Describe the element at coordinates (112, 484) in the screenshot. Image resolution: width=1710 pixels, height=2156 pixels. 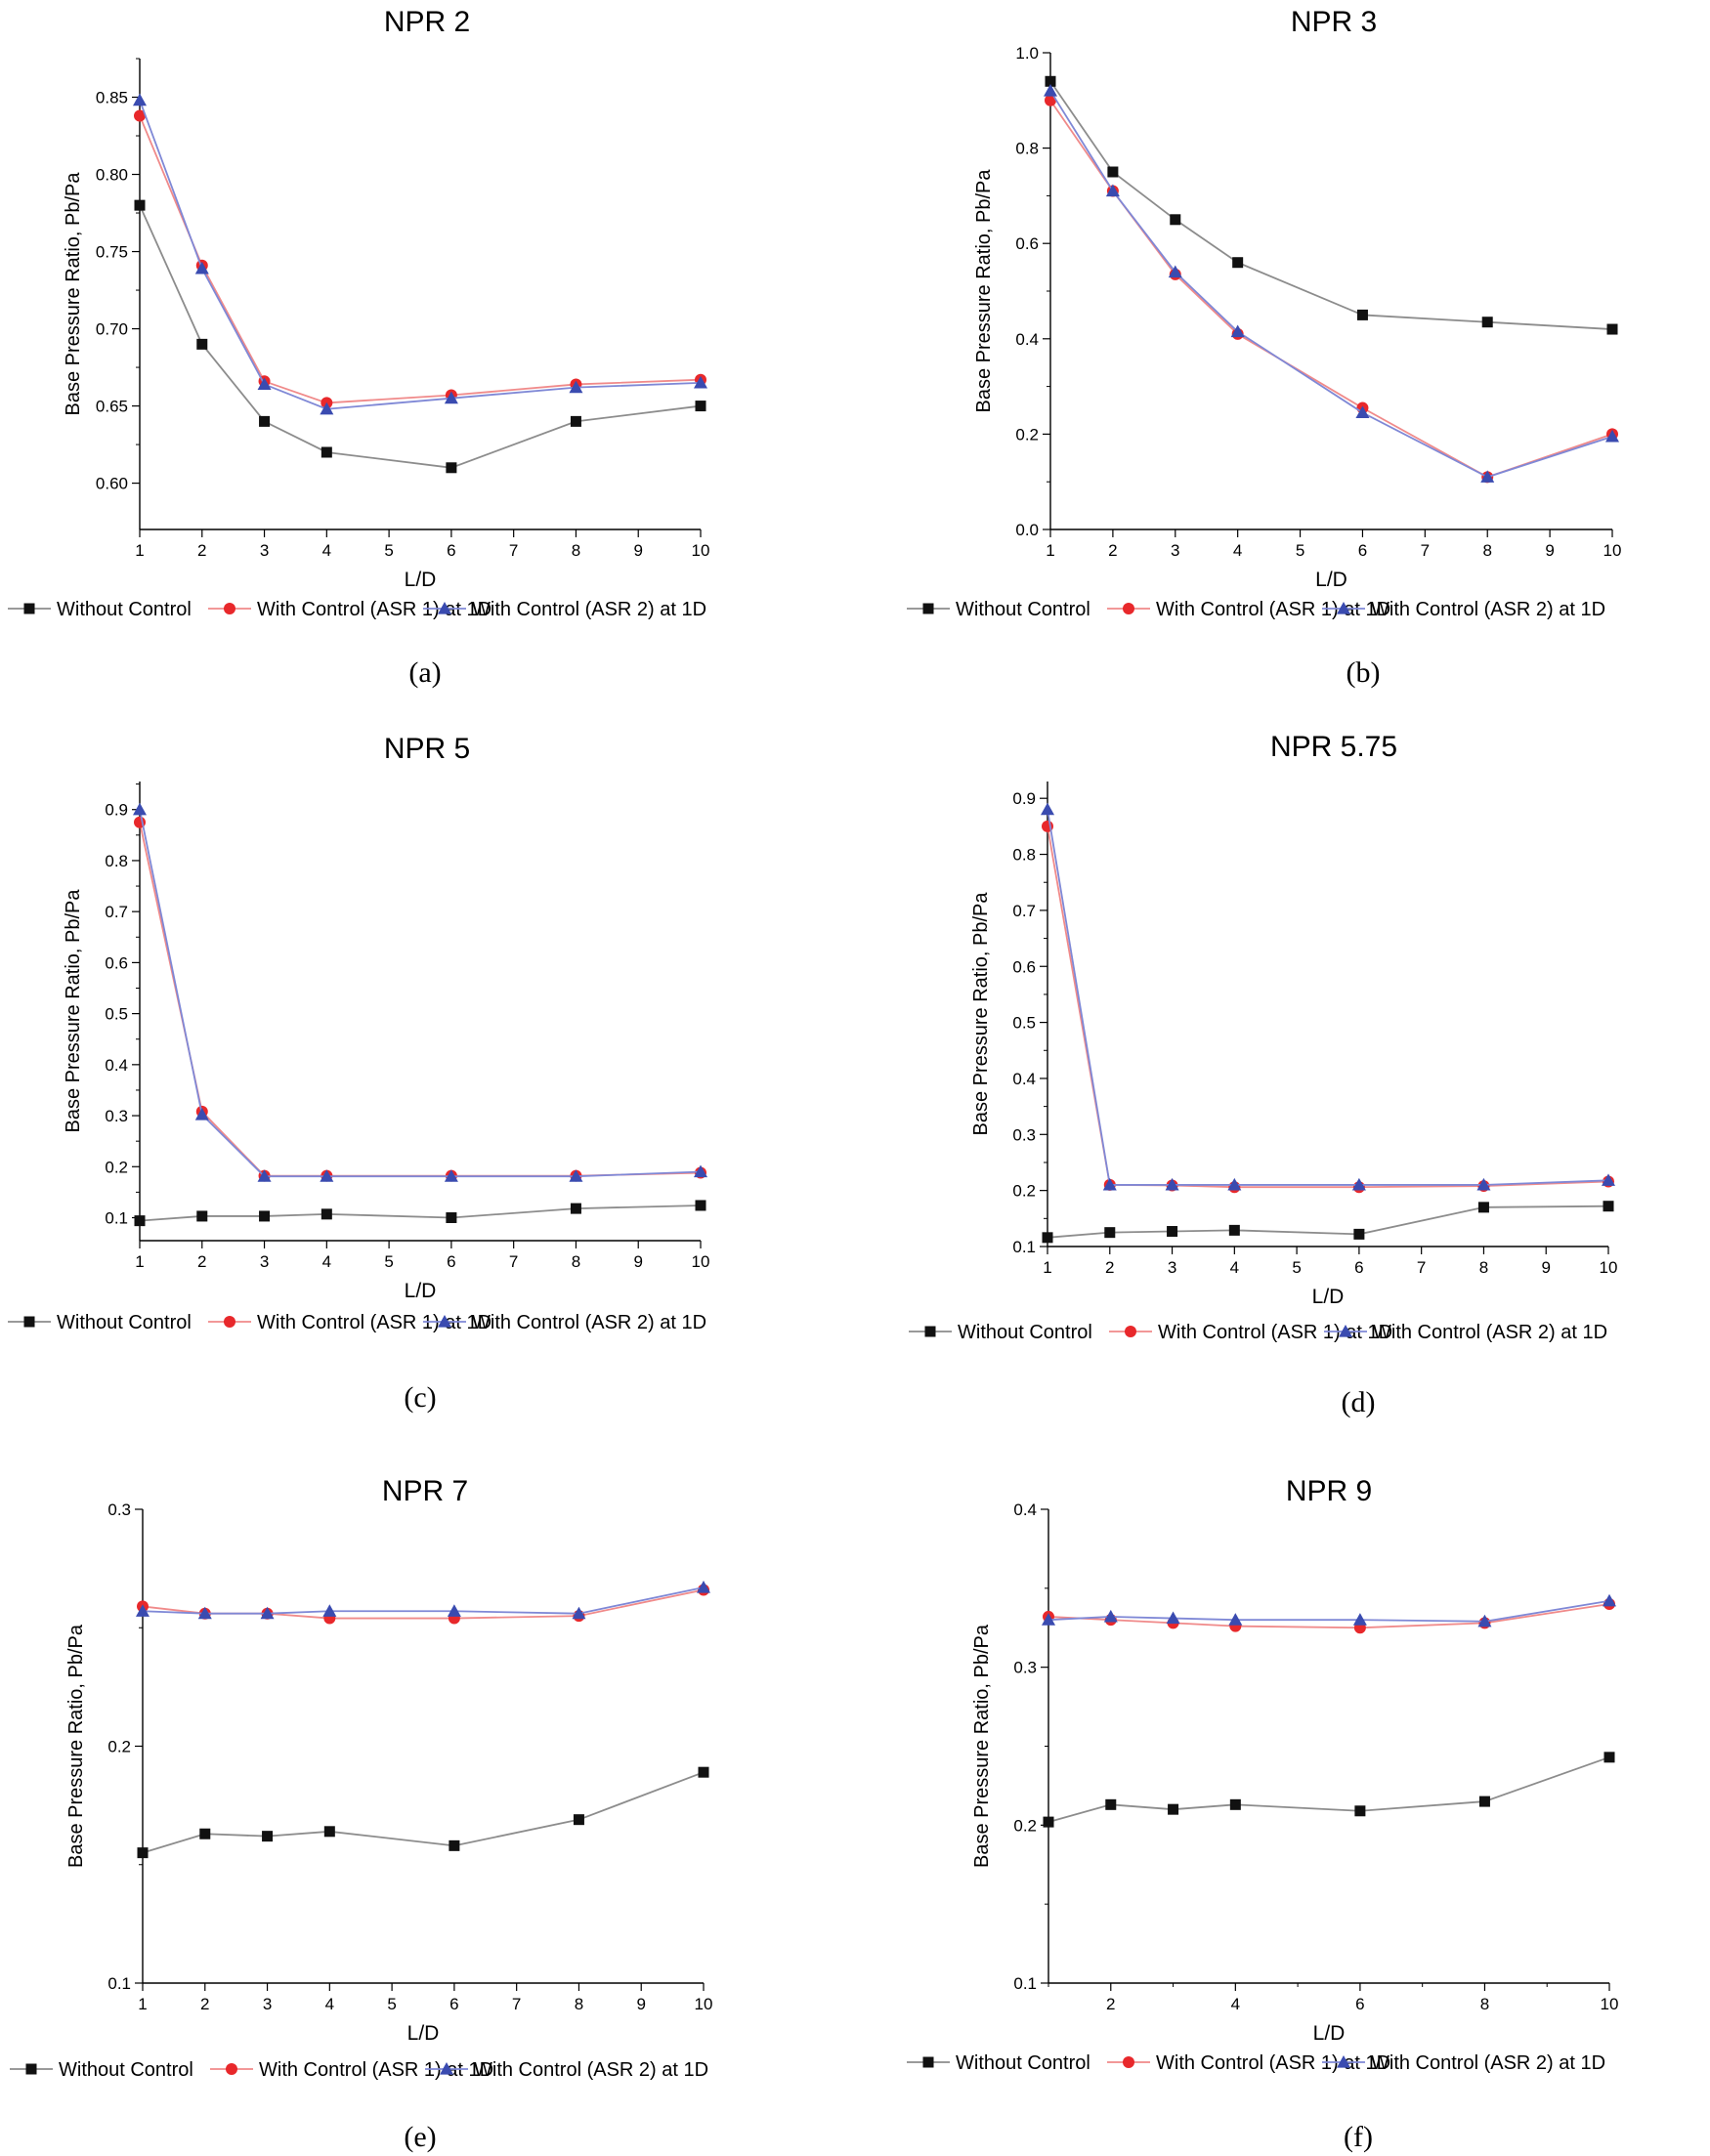
I see `y-tick-label: 0.60` at that location.